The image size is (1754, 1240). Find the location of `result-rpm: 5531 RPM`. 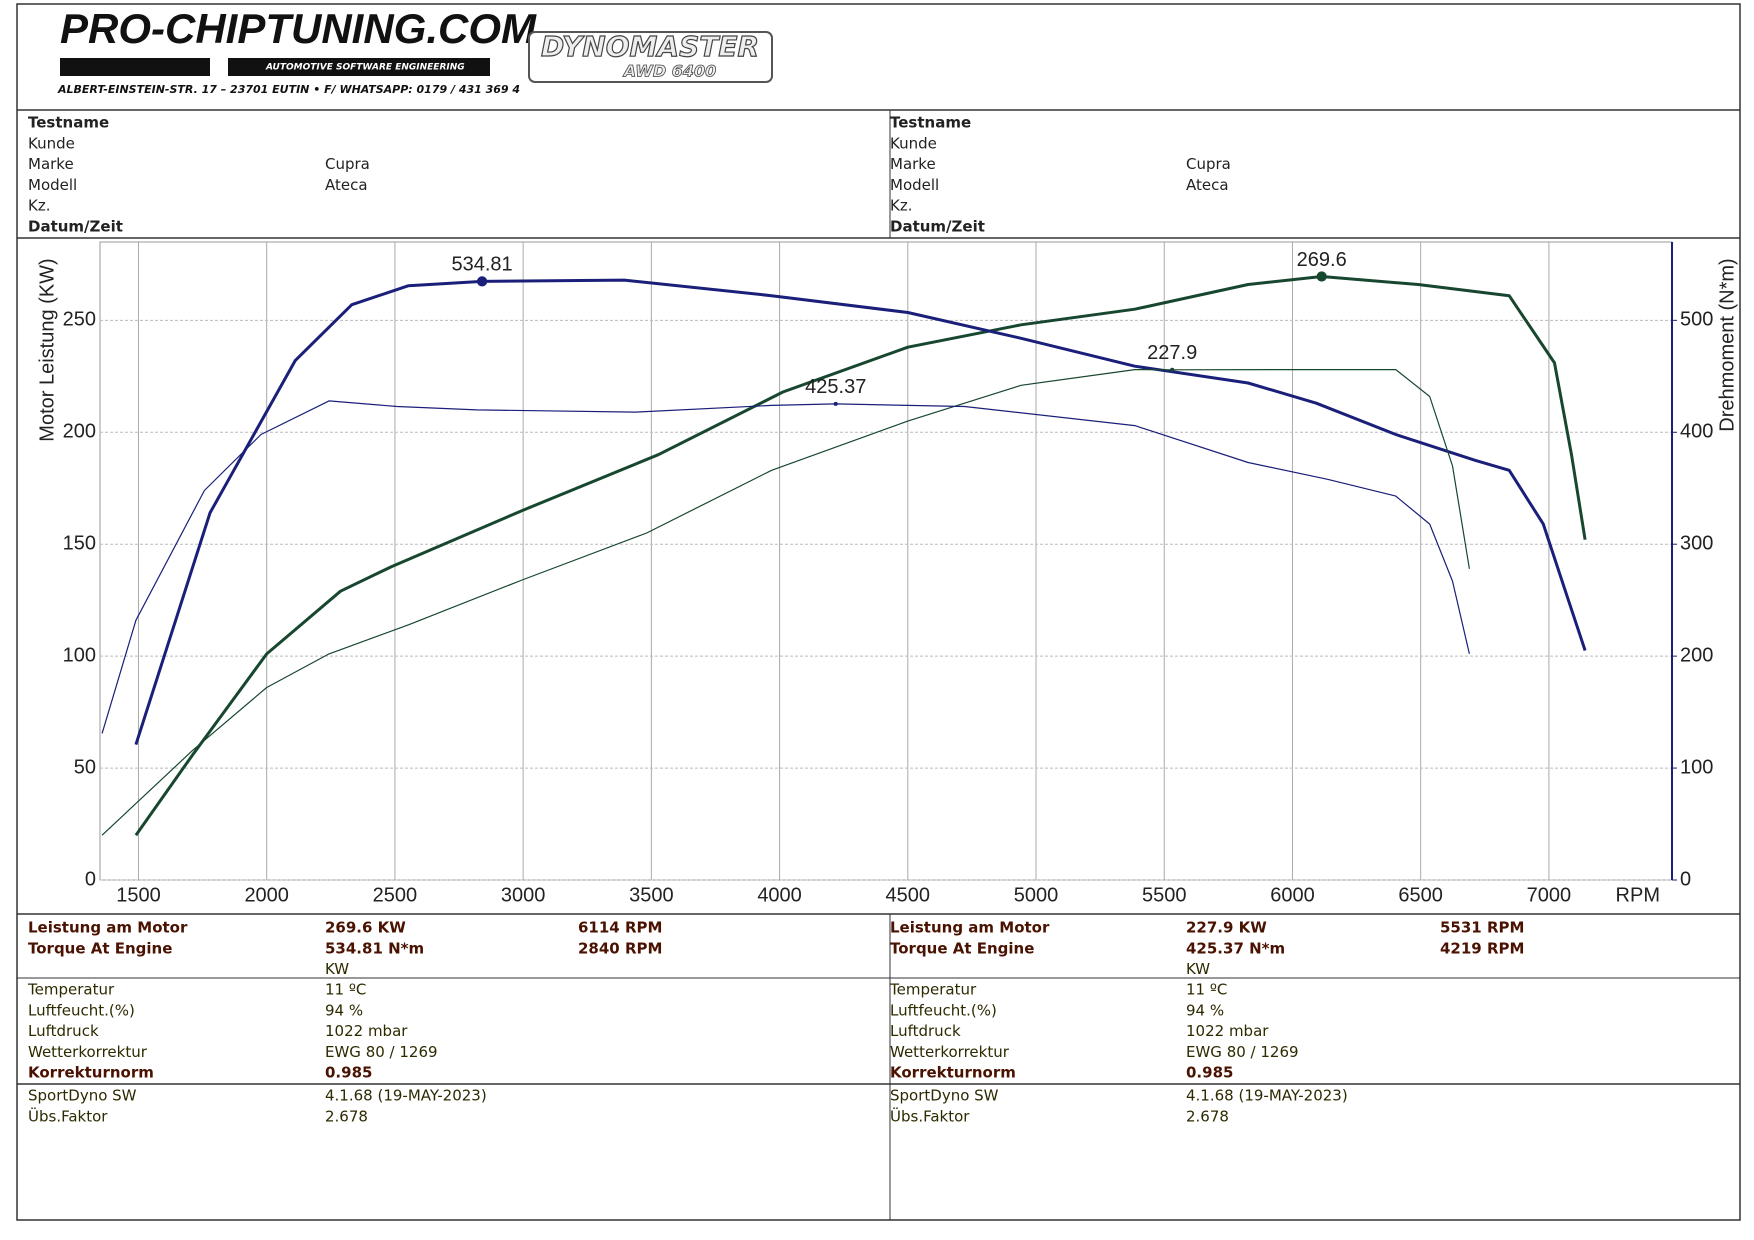

result-rpm: 5531 RPM is located at coordinates (1482, 928).